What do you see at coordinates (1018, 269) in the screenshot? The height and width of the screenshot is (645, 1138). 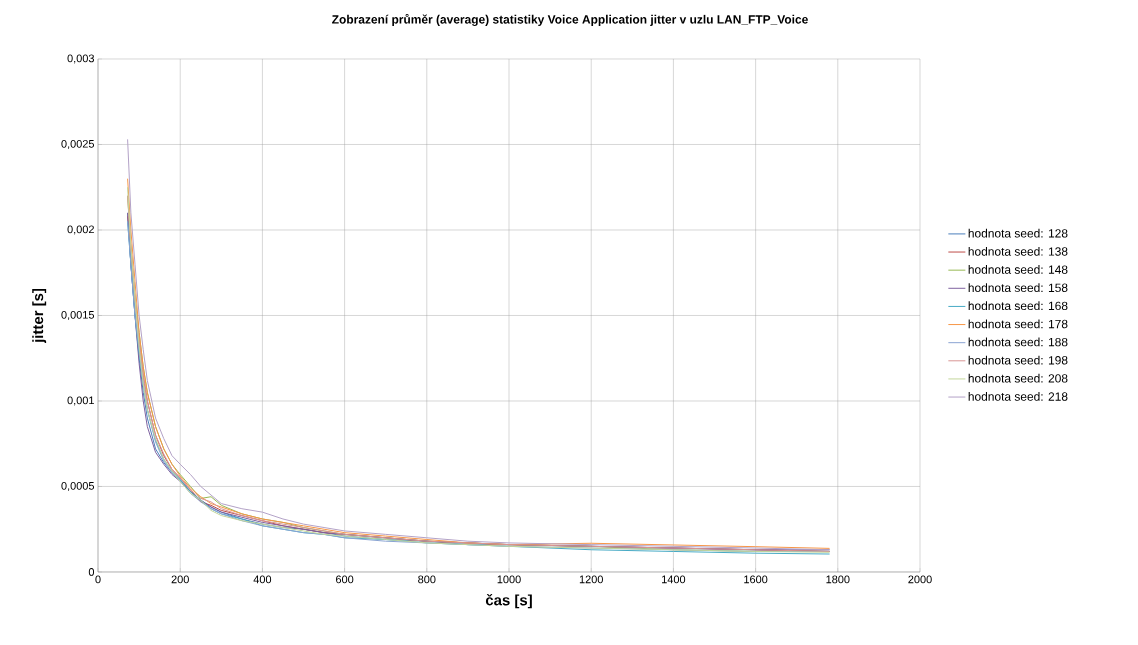 I see `legend-label: hodnota seed: 148` at bounding box center [1018, 269].